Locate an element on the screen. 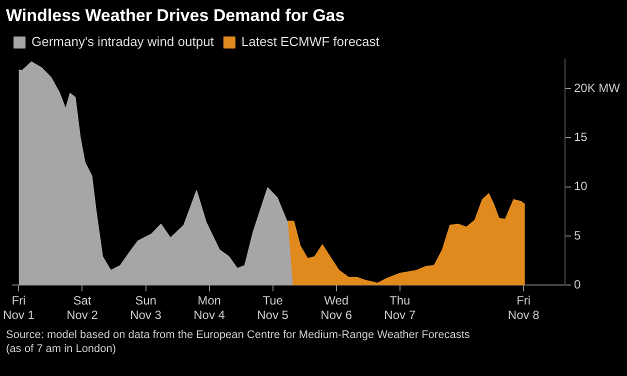 The image size is (627, 376). x-tick-label: Fri Nov 8 is located at coordinates (524, 308).